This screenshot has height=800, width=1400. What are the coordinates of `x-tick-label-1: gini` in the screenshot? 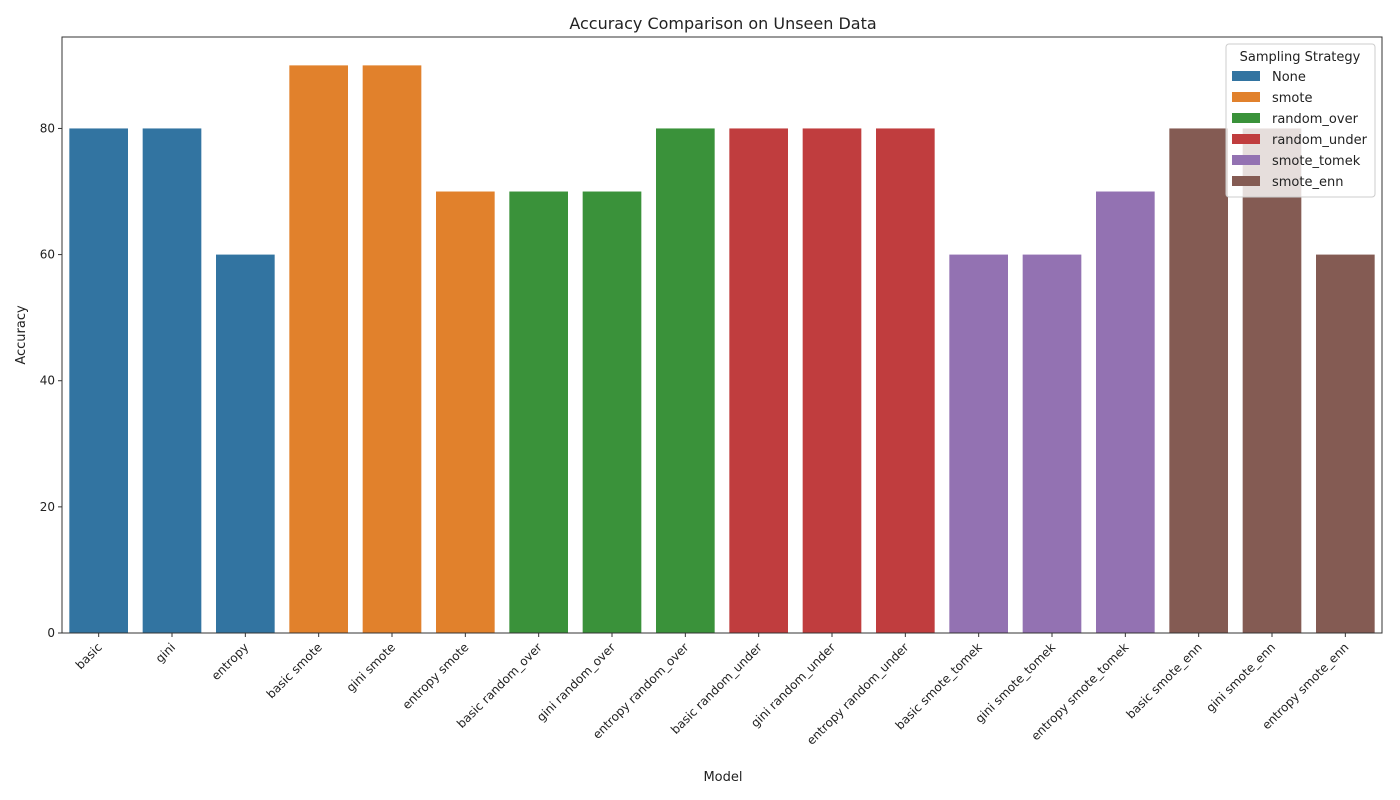 It's located at (165, 652).